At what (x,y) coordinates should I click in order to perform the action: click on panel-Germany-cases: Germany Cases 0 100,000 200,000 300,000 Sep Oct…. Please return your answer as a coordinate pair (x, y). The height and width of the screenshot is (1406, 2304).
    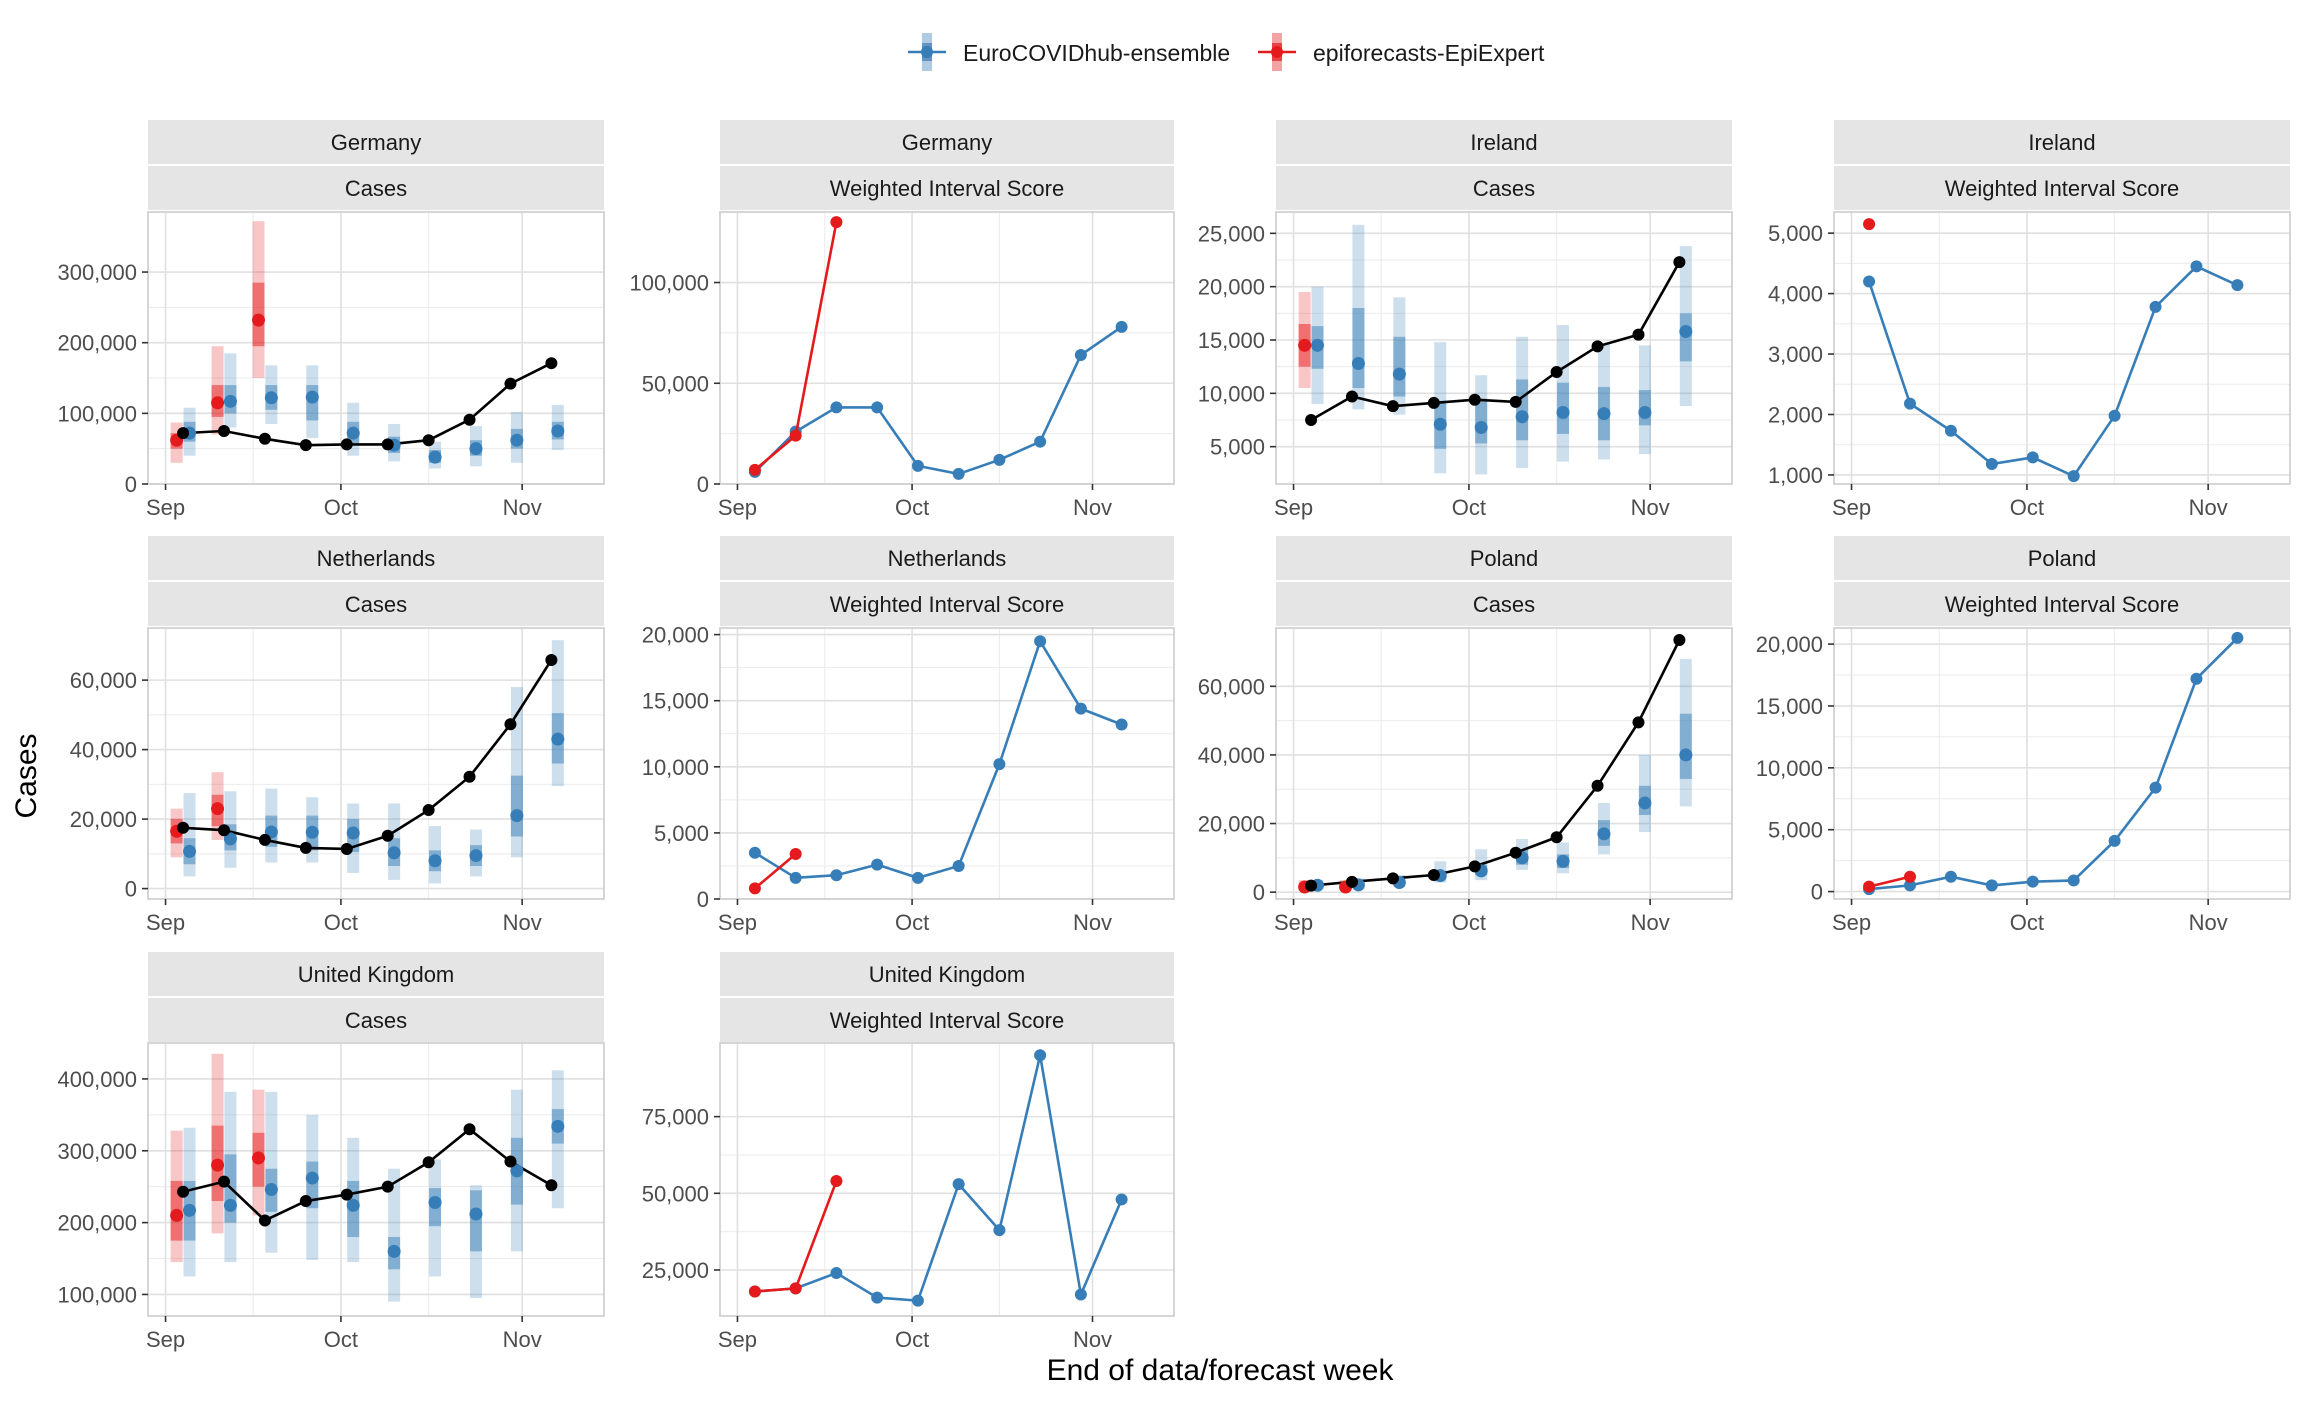
    Looking at the image, I should click on (331, 320).